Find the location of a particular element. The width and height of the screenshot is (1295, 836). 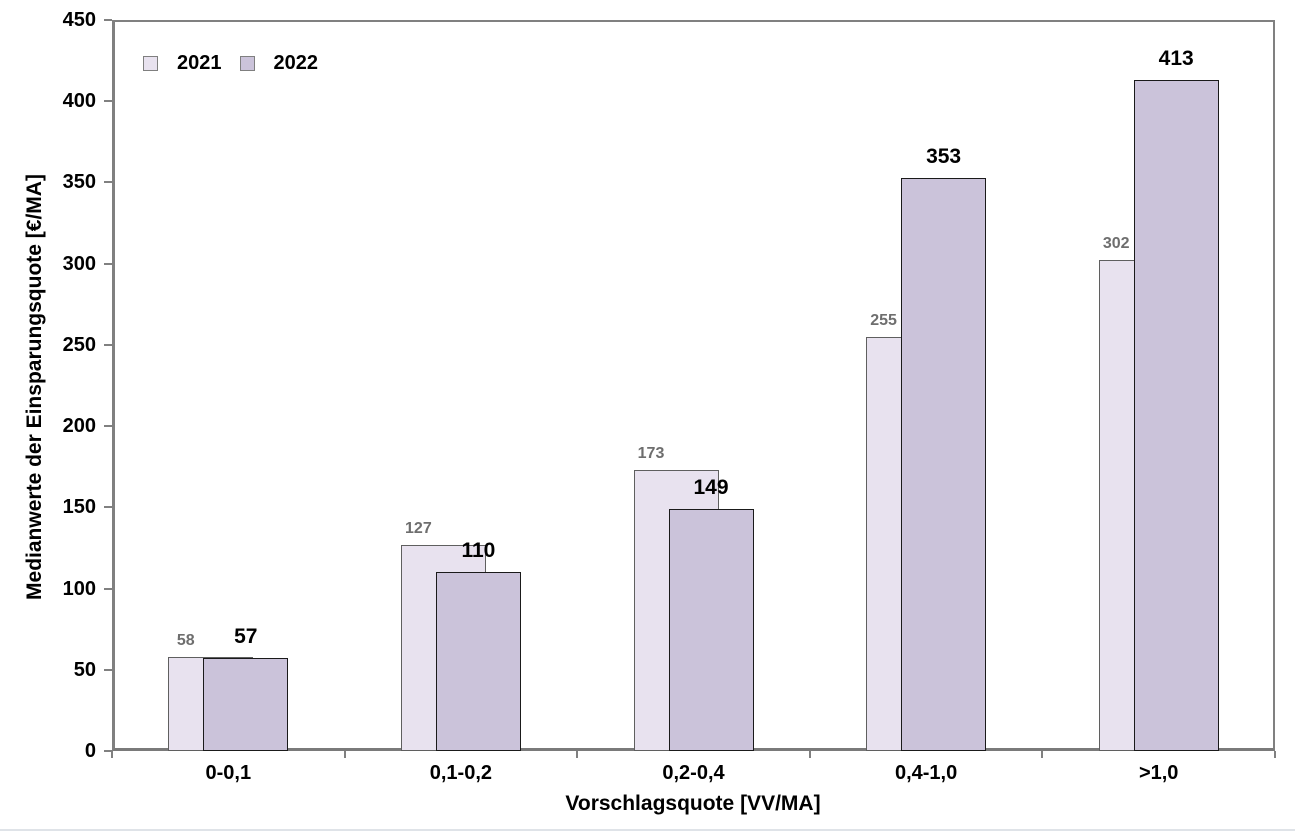

legend-label-2021: 2021 is located at coordinates (199, 63).